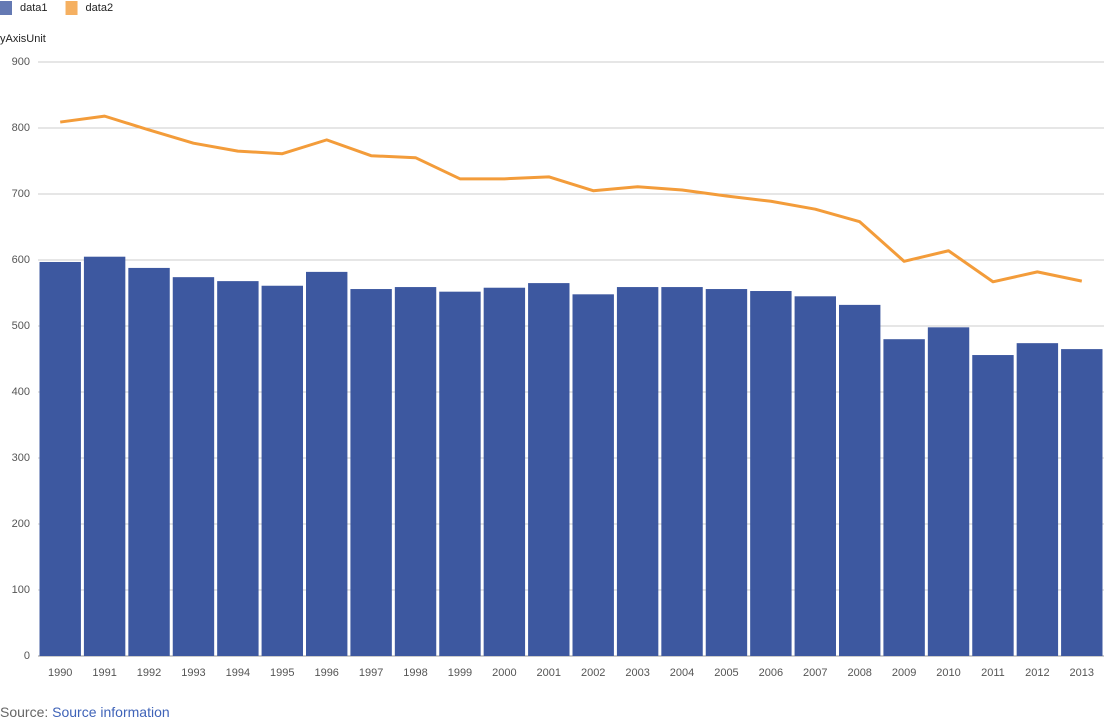  Describe the element at coordinates (859, 673) in the screenshot. I see `x-tick-label: 2008` at that location.